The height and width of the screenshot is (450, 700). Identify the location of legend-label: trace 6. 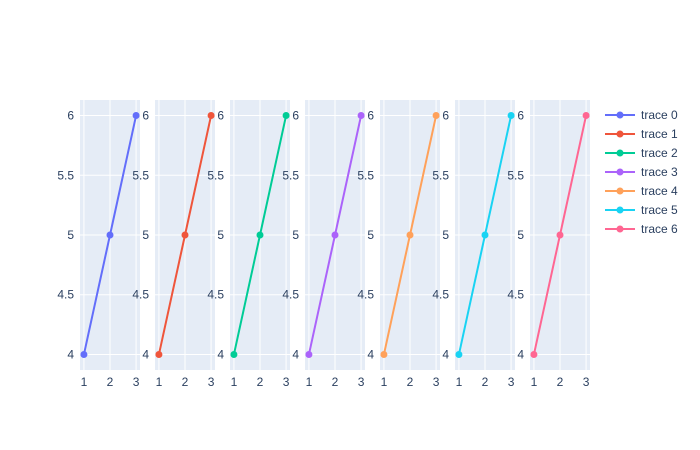
(659, 229).